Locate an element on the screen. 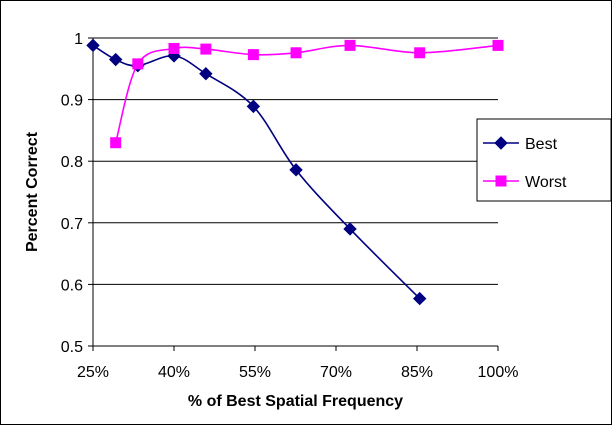 The height and width of the screenshot is (425, 612). x-tick-label-3: 70% is located at coordinates (336, 372).